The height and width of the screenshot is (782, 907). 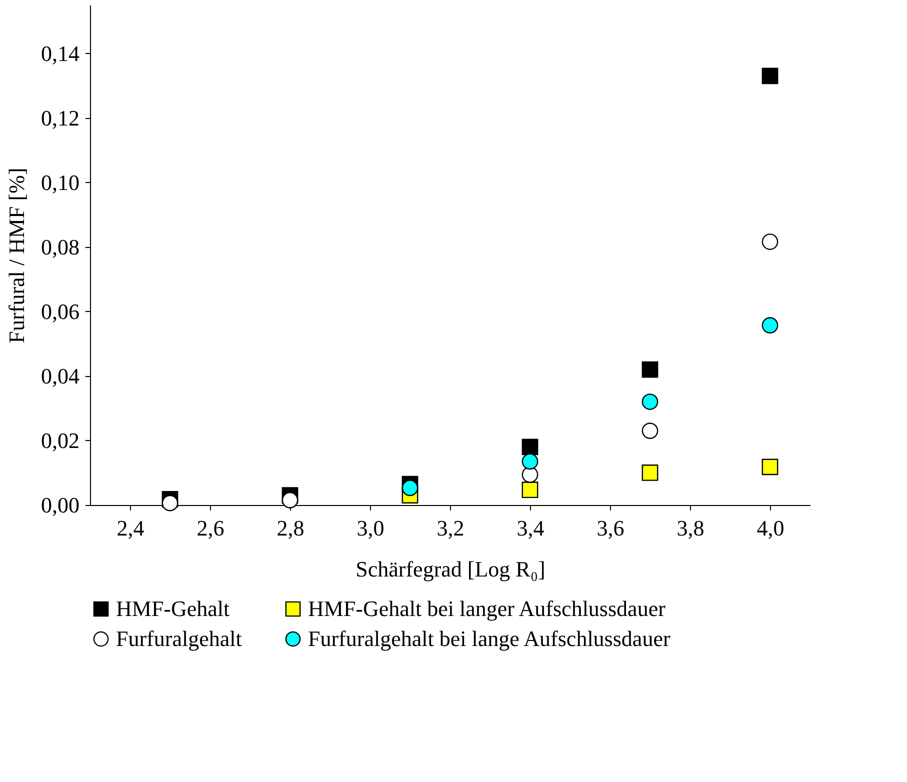 I want to click on x-tick-label: 2,4, so click(x=130, y=528).